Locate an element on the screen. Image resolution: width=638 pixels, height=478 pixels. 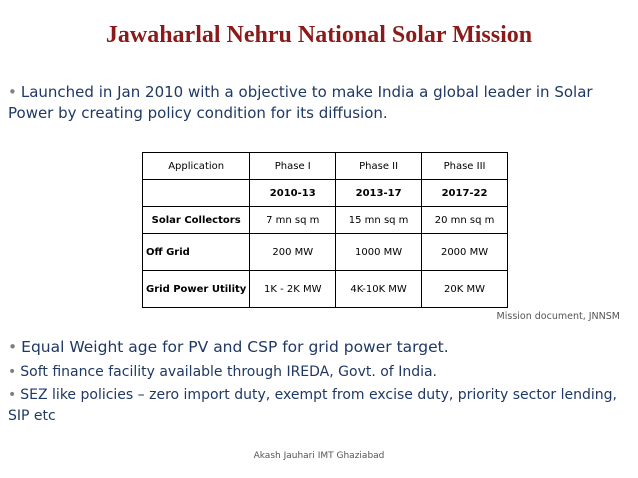
row-label: Grid Power Utility is located at coordinates (196, 289).